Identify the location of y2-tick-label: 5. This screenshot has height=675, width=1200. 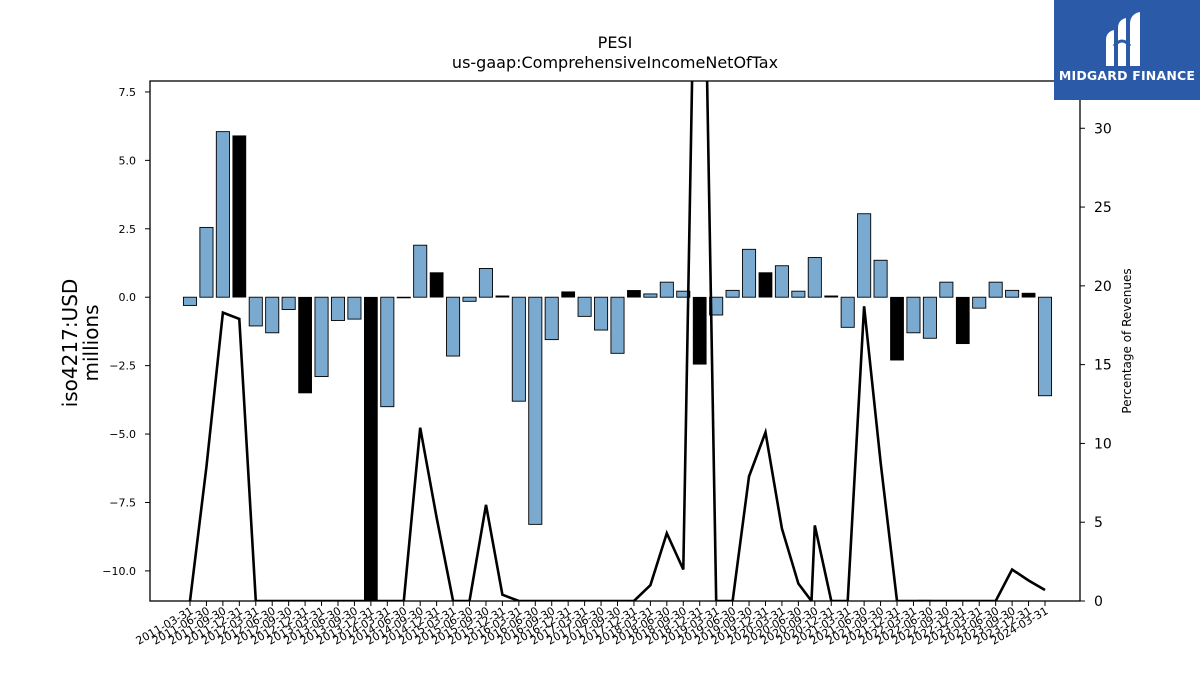
(1098, 523).